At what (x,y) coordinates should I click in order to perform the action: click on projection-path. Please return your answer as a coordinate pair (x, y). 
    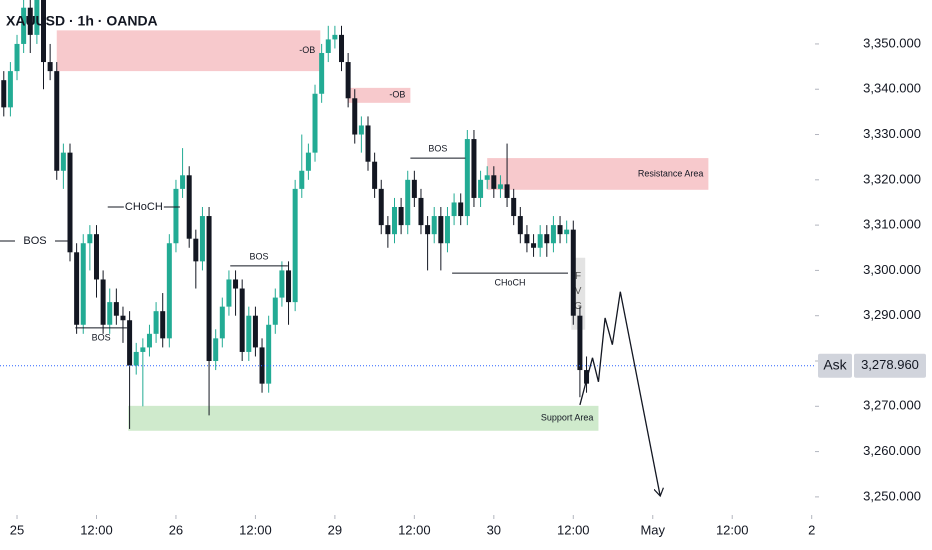
    Looking at the image, I should click on (619, 393).